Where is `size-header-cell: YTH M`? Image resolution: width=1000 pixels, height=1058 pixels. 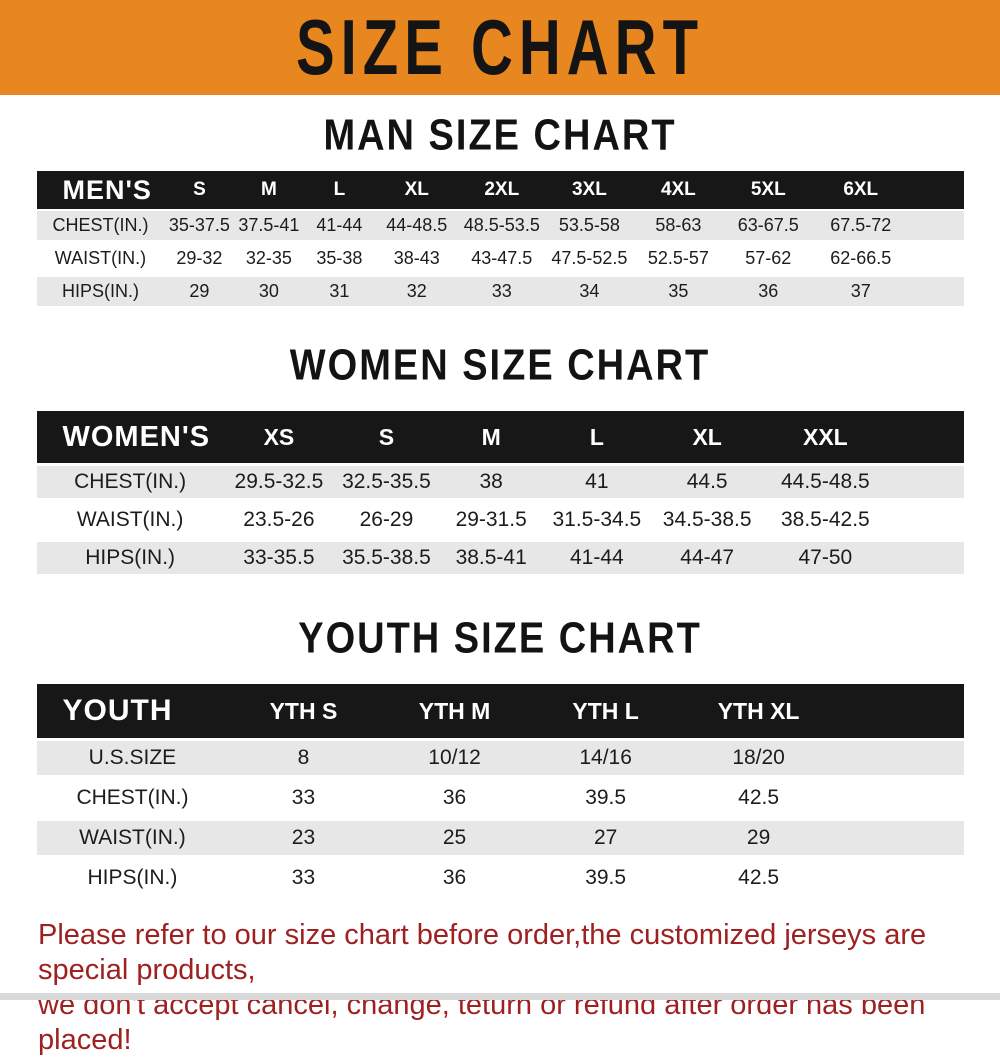
size-header-cell: YTH M is located at coordinates (454, 711).